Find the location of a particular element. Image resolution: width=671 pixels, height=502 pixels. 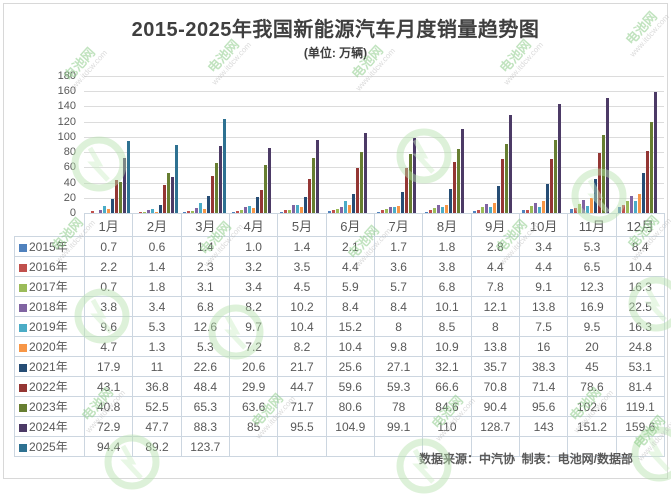

value-cell: 3.1 is located at coordinates (205, 286).